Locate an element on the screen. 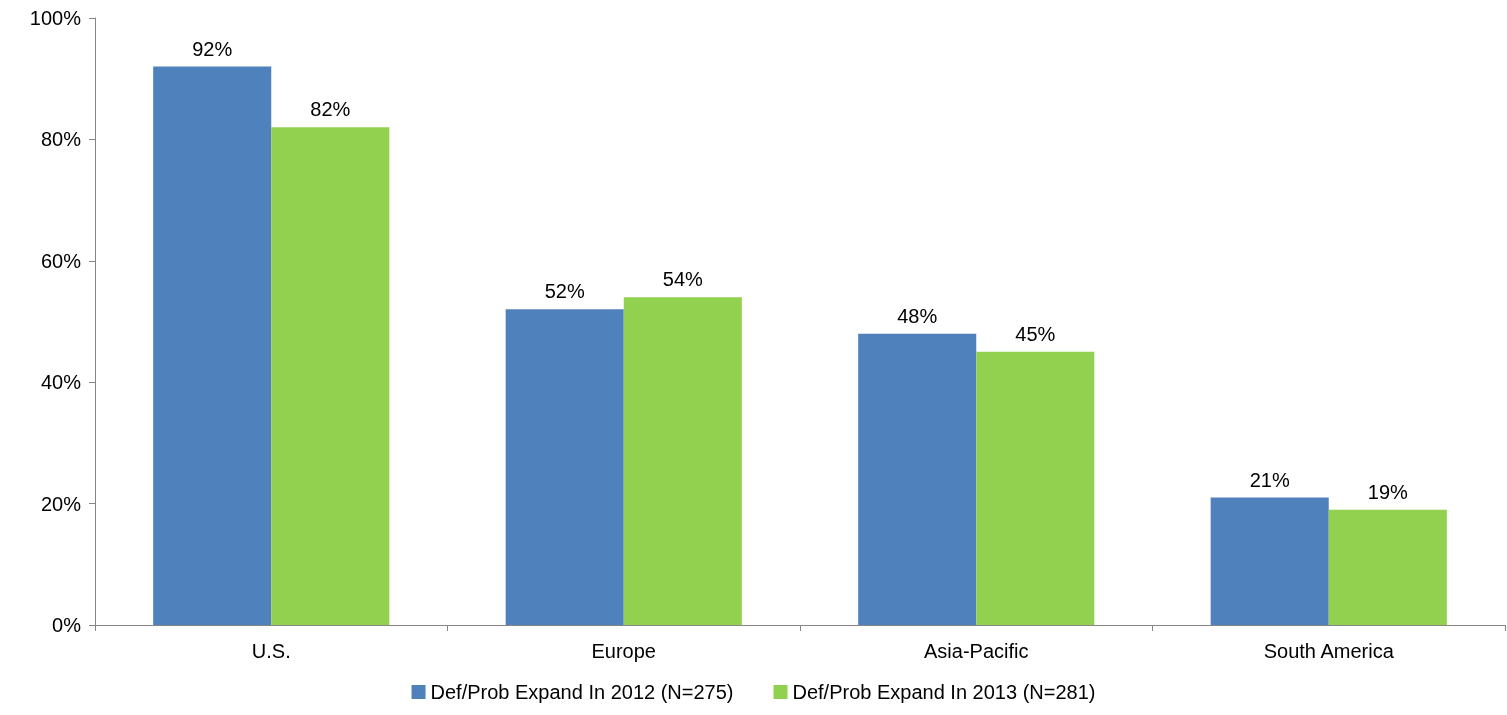  x-tick-label: Asia-Pacific is located at coordinates (976, 651).